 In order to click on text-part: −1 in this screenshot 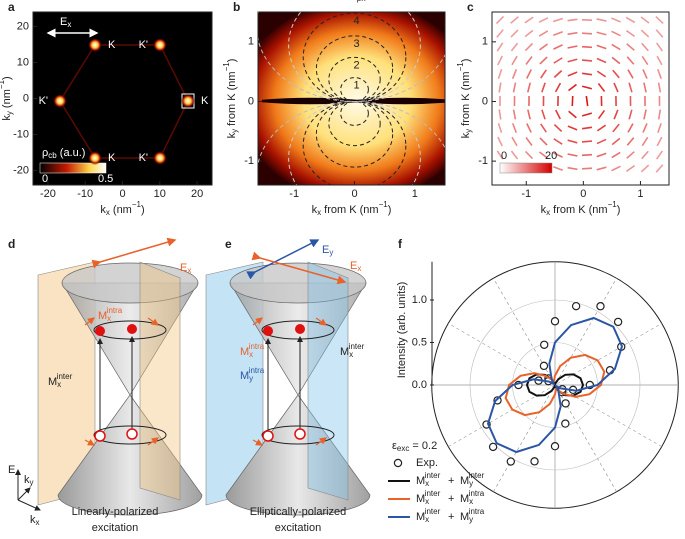, I will do `click(384, 204)`.